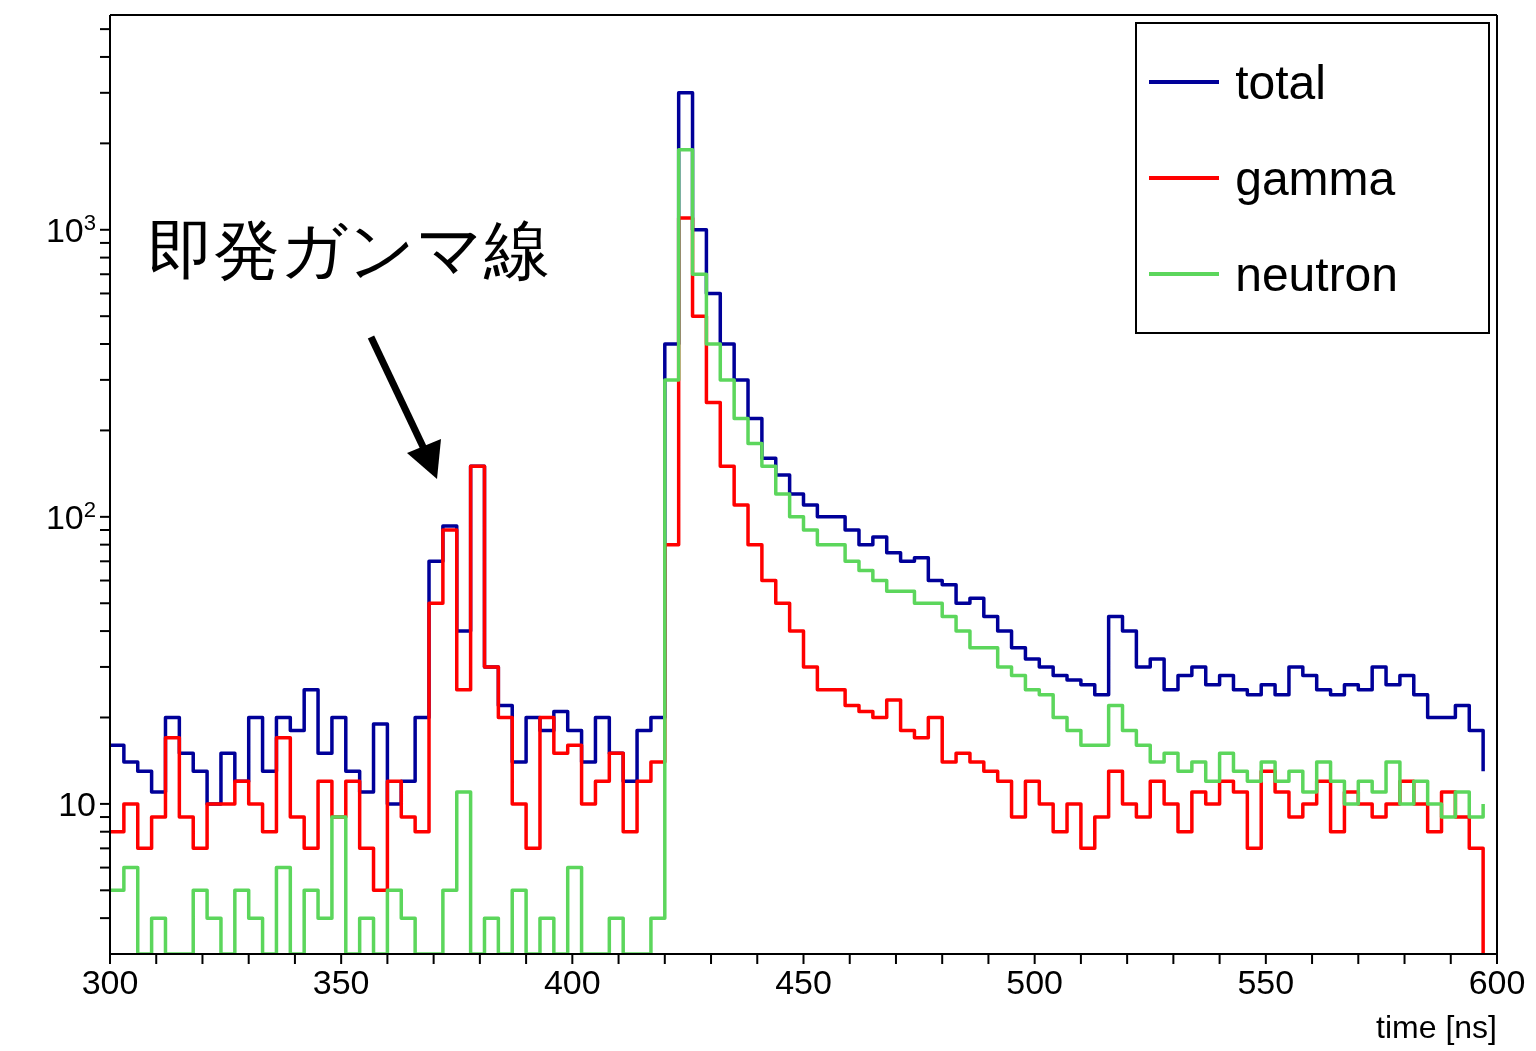  I want to click on y-tick-label: 10, so click(77, 803).